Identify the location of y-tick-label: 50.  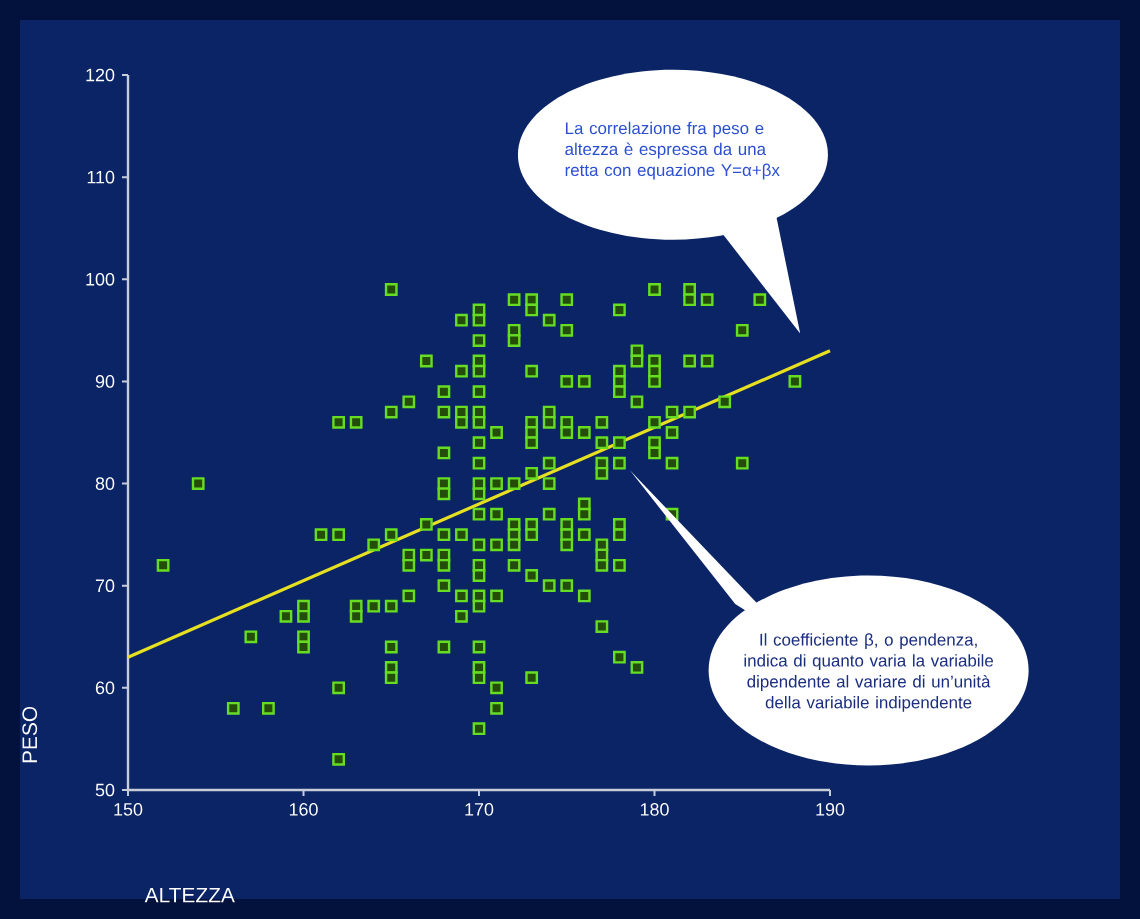
(105, 790).